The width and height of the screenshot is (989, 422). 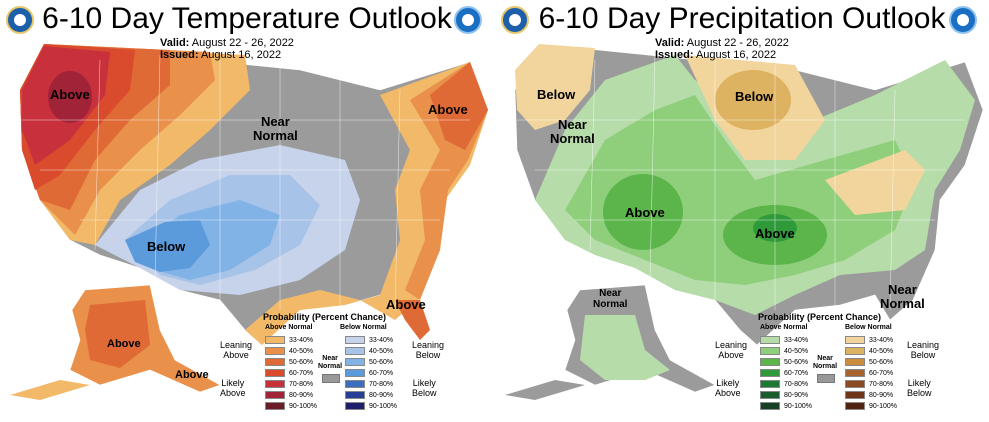 I want to click on label-above-c: Above, so click(x=775, y=233).